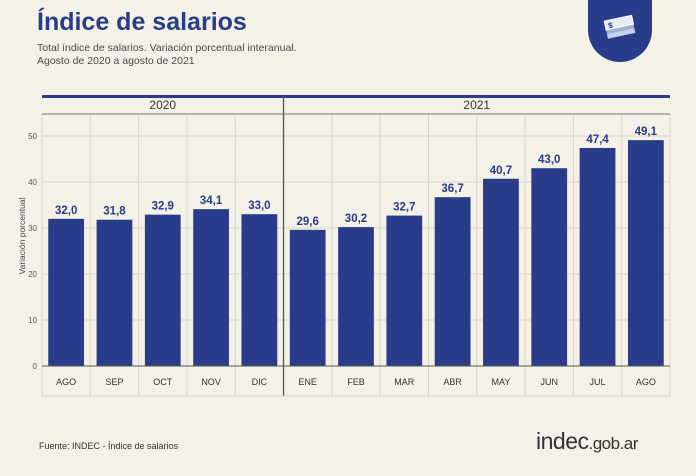  What do you see at coordinates (211, 382) in the screenshot?
I see `x-tick-label: NOV` at bounding box center [211, 382].